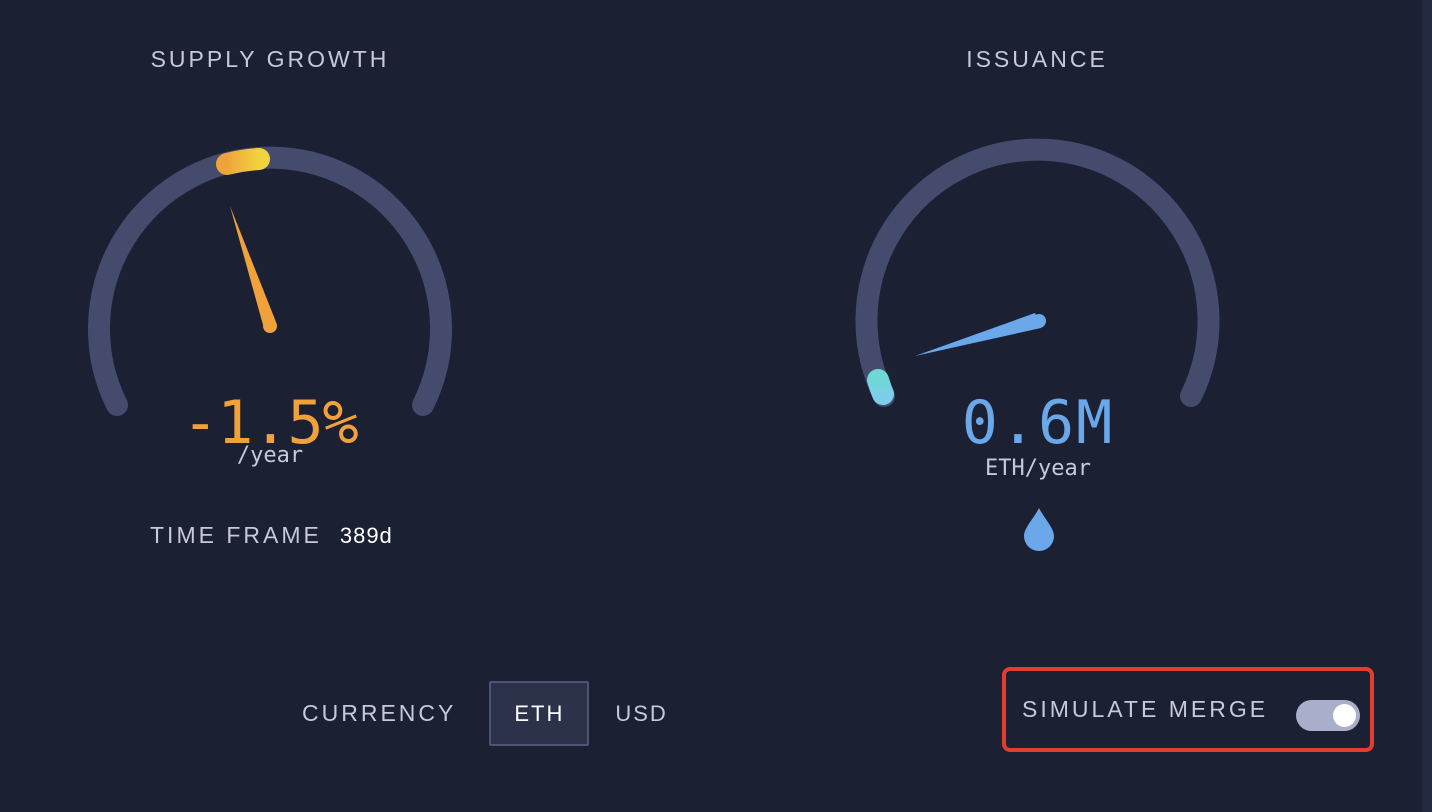 The image size is (1432, 812). Describe the element at coordinates (243, 161) in the screenshot. I see `supply-growth-value-arc` at that location.